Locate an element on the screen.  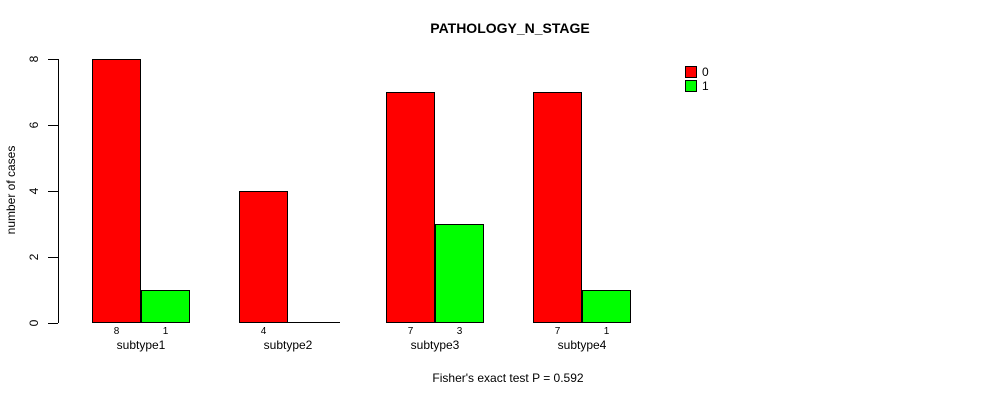
y-tick-label: 6 is located at coordinates (34, 125).